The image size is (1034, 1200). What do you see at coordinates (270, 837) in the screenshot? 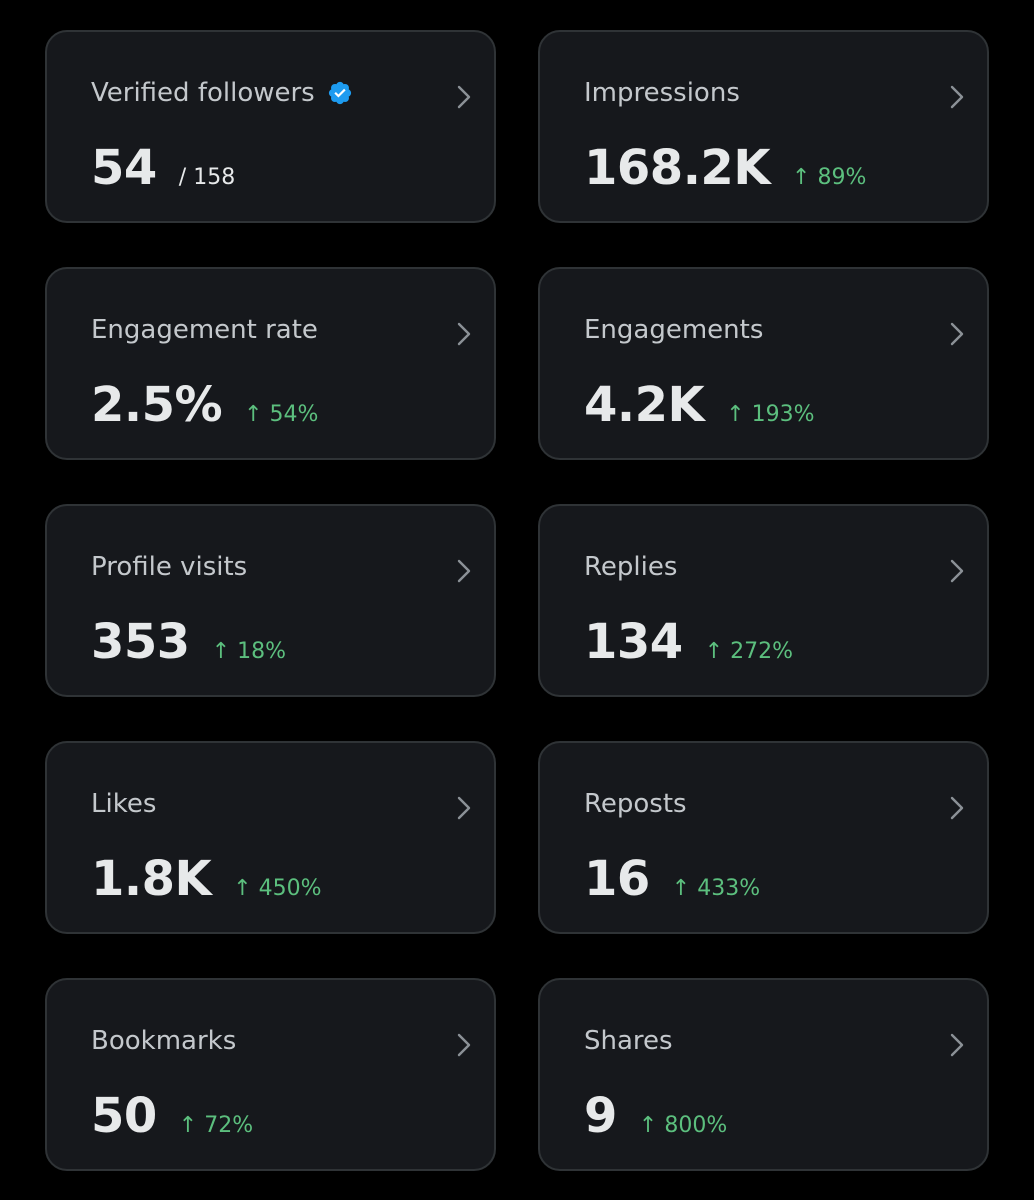
I see `card-likes: Likes 1.8K ↑ 450%` at bounding box center [270, 837].